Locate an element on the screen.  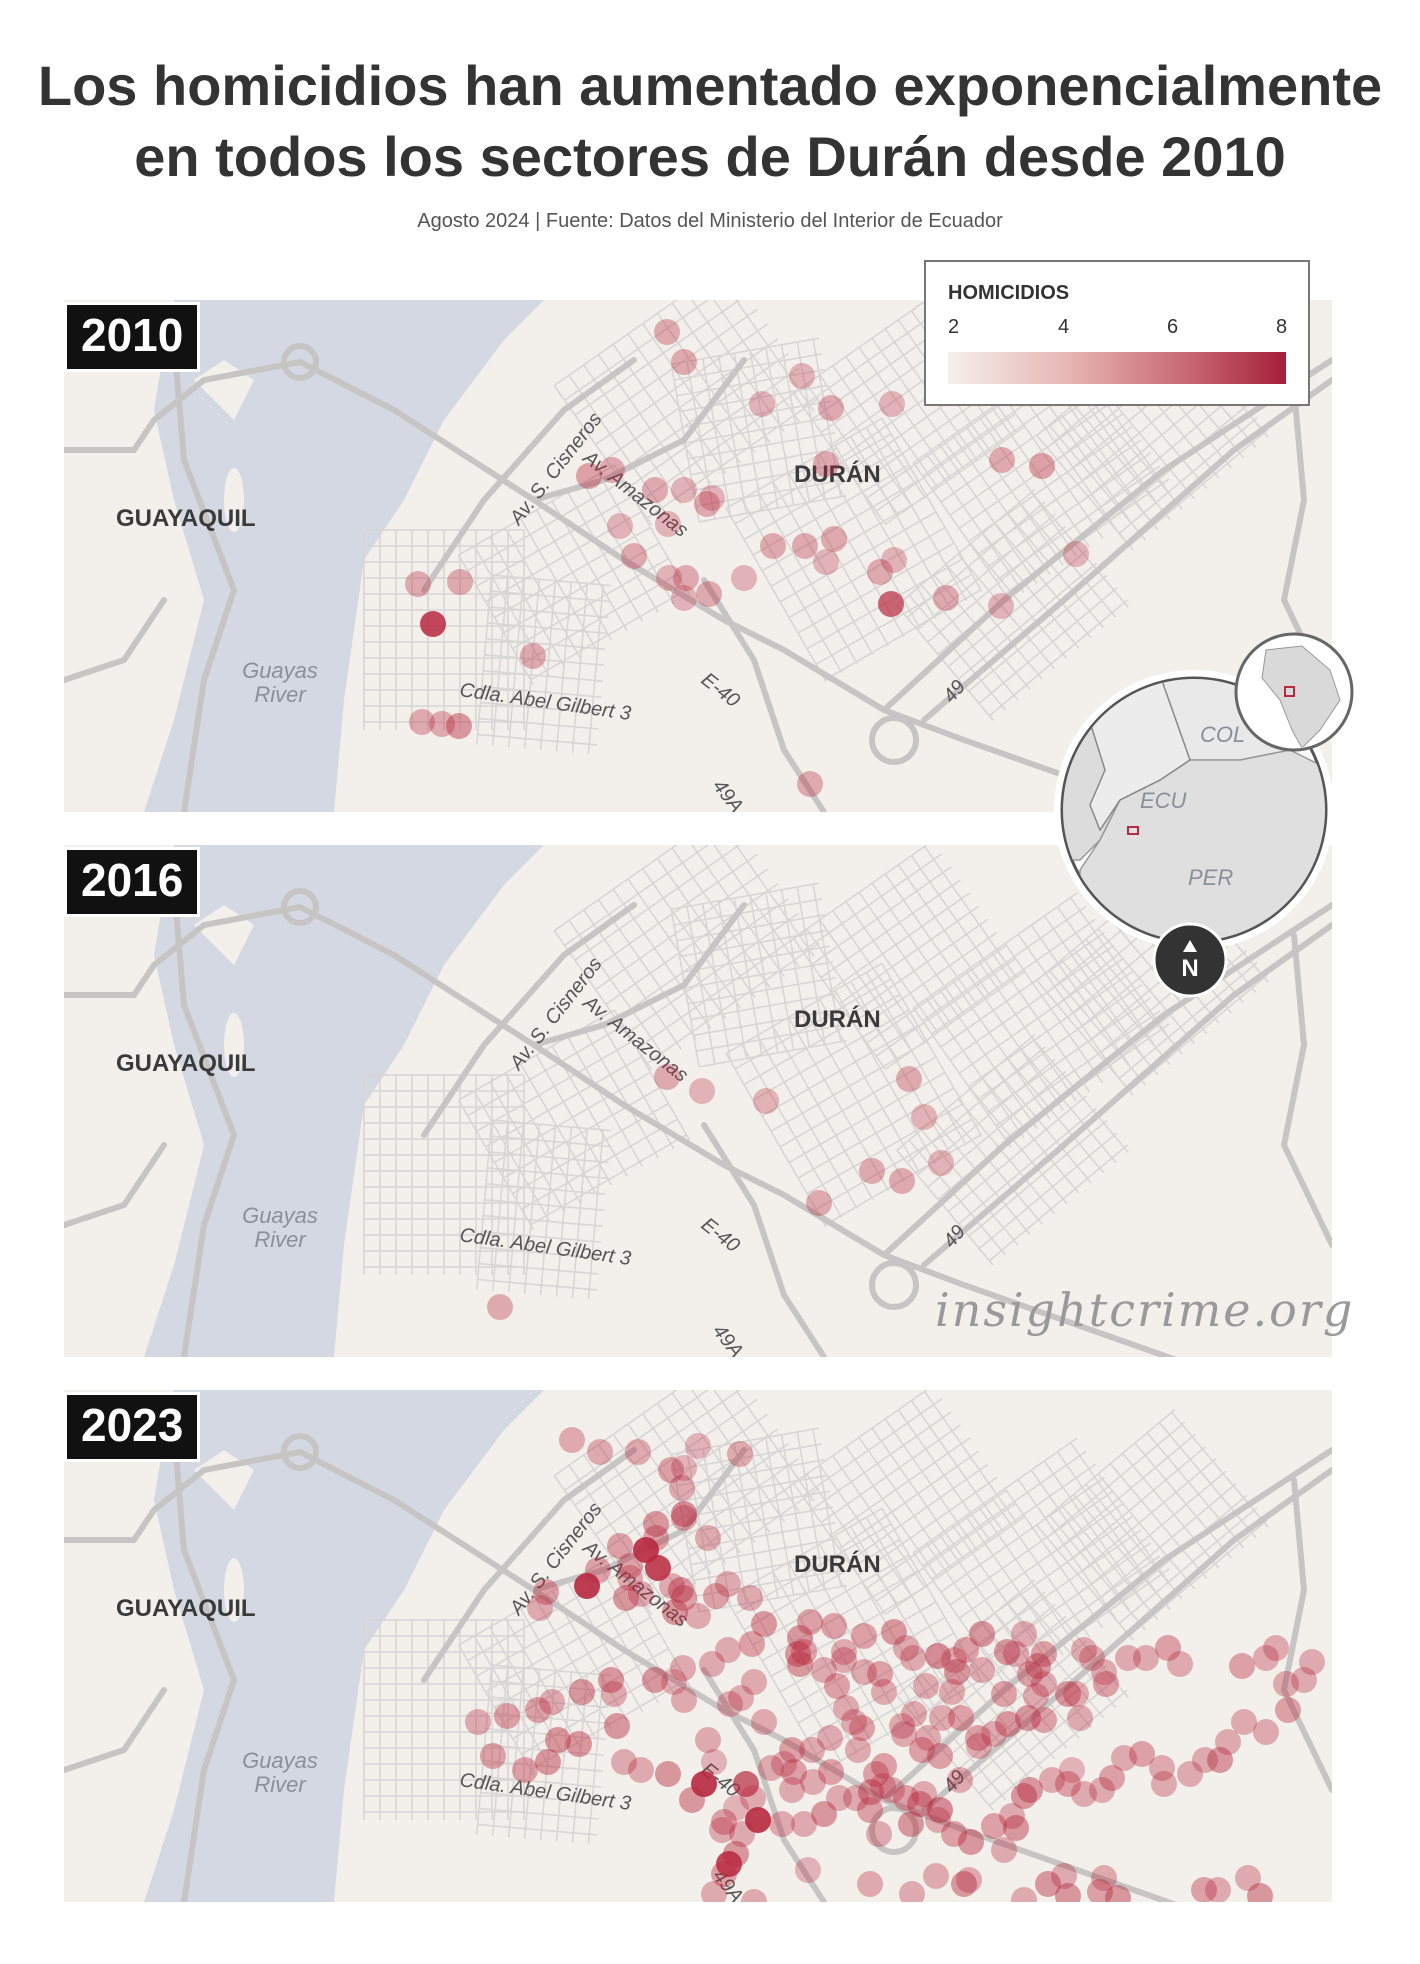
locator-marker is located at coordinates (1133, 830).